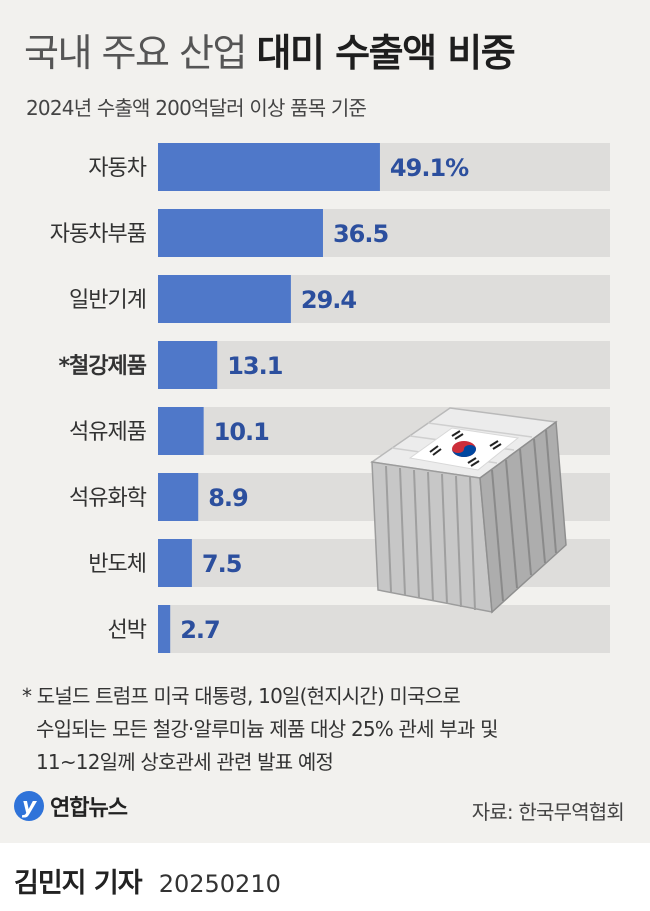 This screenshot has height=911, width=650. Describe the element at coordinates (103, 366) in the screenshot. I see `category-label: *철강제품` at that location.